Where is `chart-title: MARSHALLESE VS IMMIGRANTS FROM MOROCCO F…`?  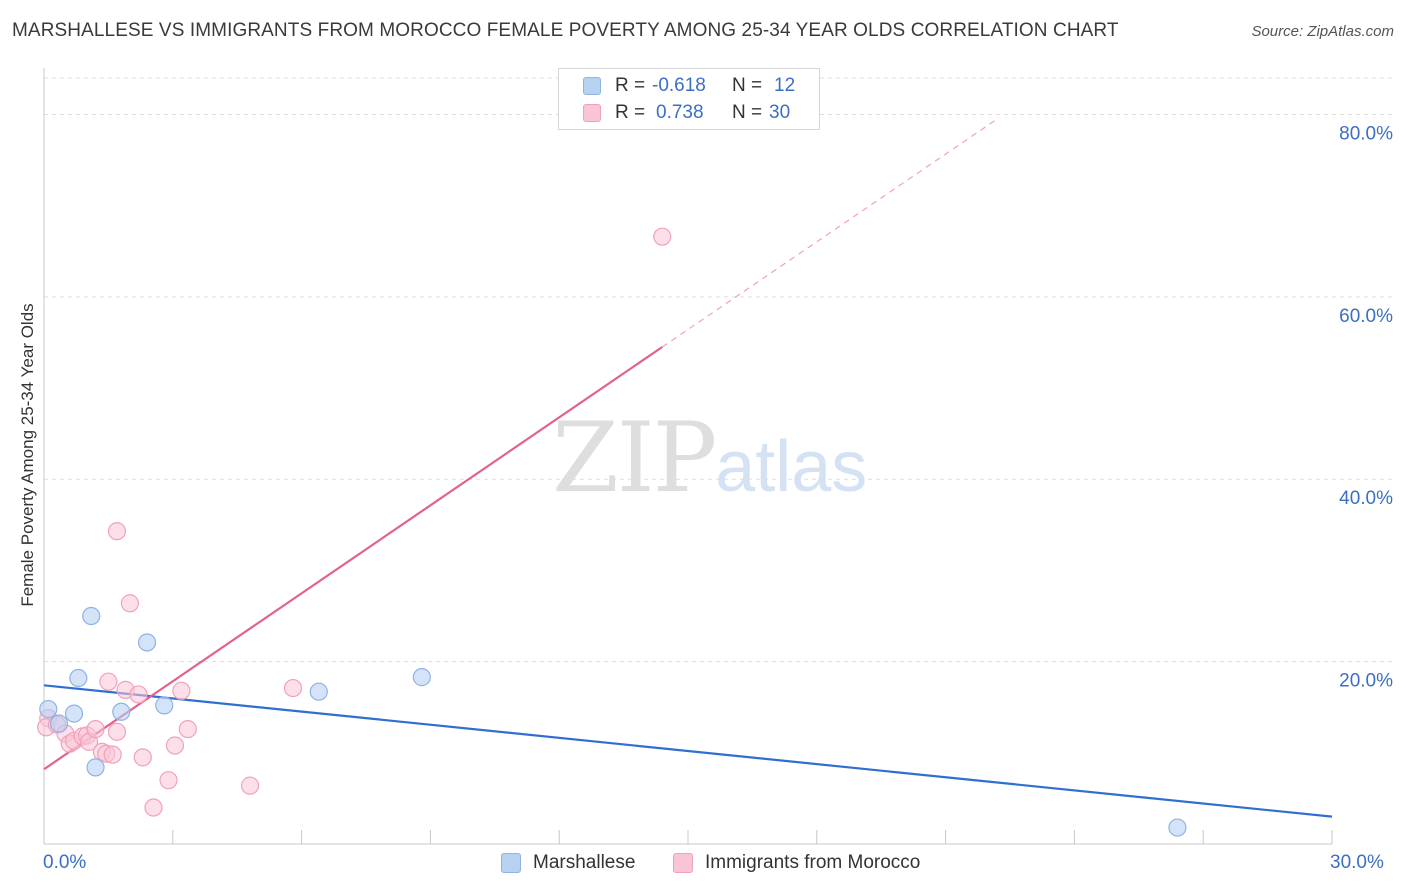 chart-title: MARSHALLESE VS IMMIGRANTS FROM MOROCCO F… is located at coordinates (565, 30).